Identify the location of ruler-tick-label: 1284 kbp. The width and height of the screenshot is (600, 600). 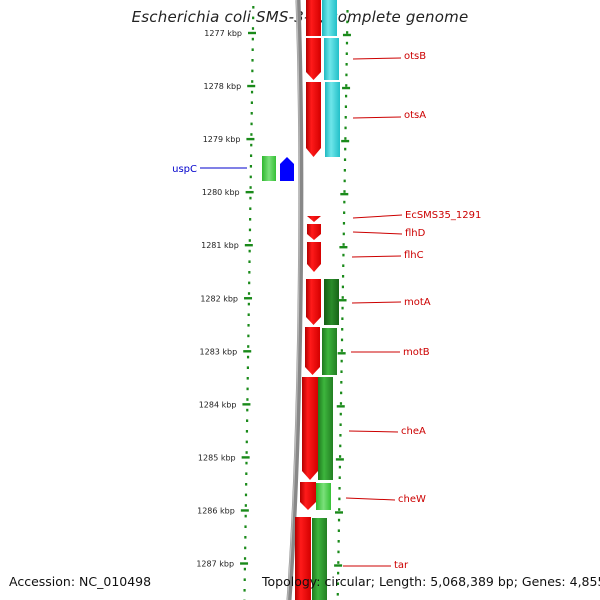
(218, 404).